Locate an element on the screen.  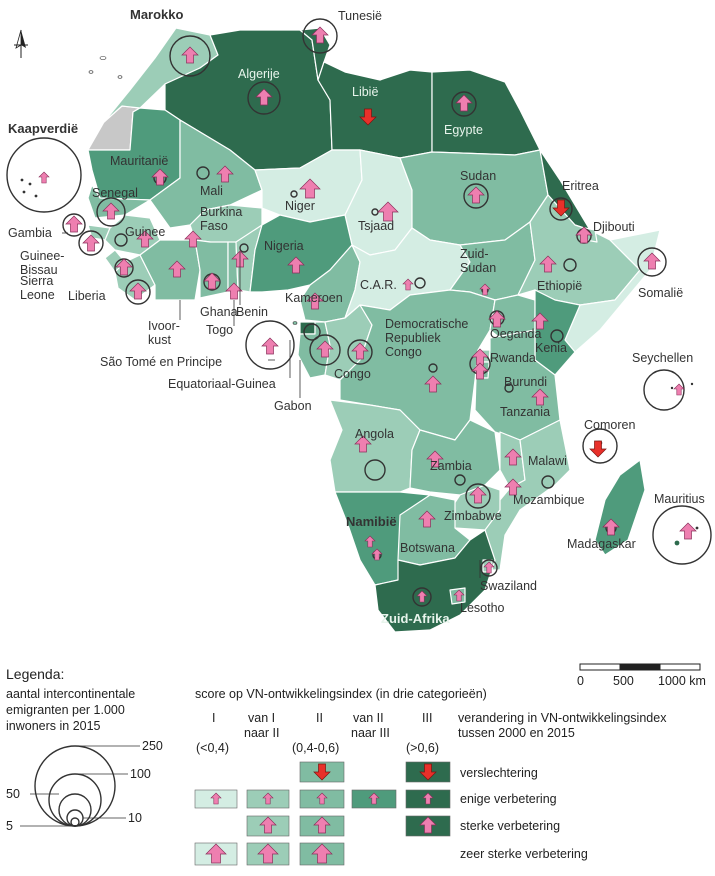
country-libya is located at coordinates (375, 110).